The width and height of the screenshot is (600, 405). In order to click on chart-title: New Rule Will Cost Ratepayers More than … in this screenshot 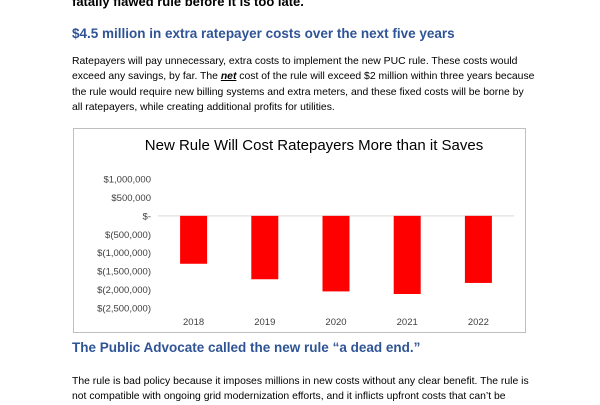, I will do `click(314, 145)`.